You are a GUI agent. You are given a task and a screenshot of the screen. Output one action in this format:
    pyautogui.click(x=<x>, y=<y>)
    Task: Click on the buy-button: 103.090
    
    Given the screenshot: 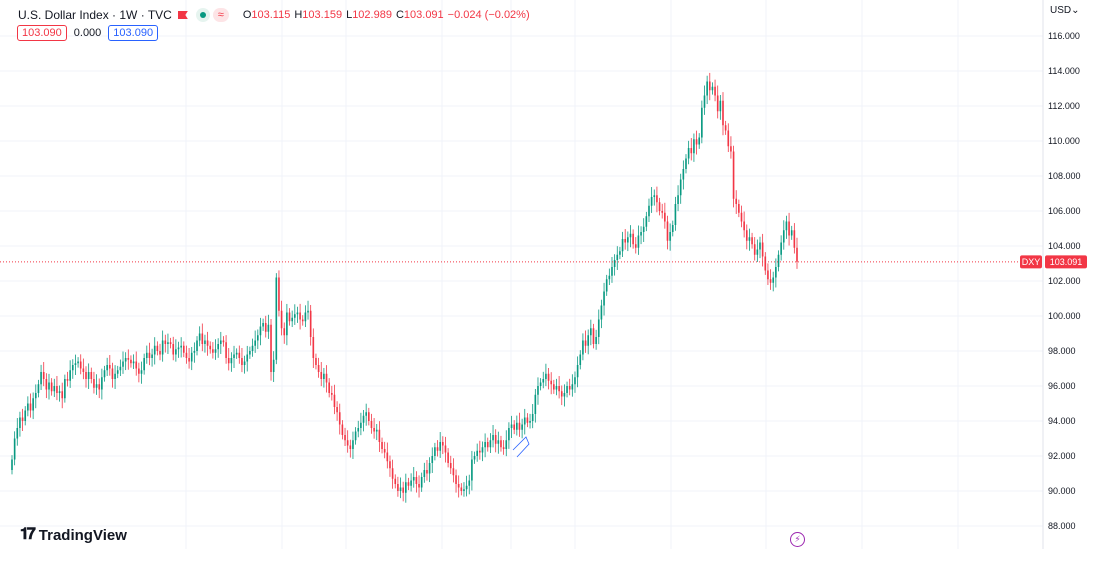 What is the action you would take?
    pyautogui.click(x=133, y=33)
    